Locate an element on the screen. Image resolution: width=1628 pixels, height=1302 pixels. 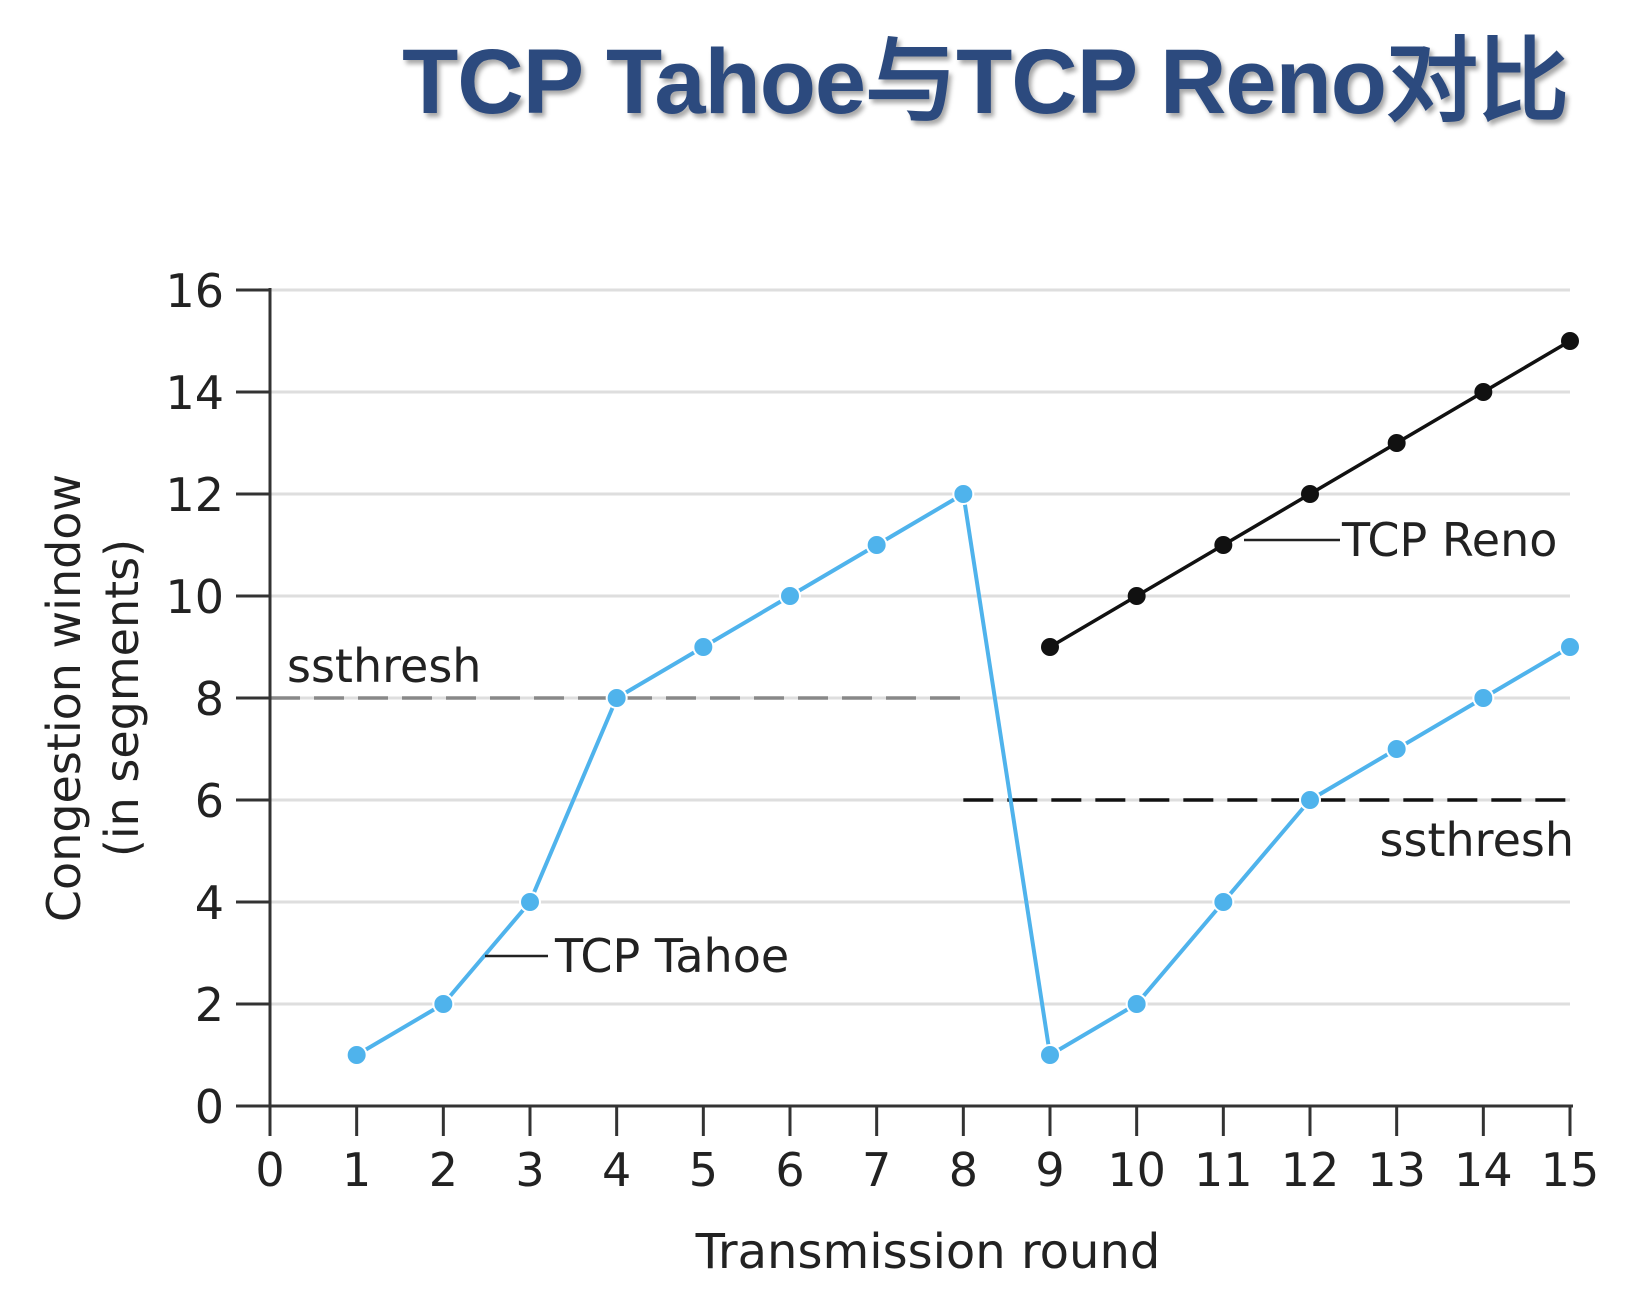
y-tick-label: 0 is located at coordinates (209, 1107).